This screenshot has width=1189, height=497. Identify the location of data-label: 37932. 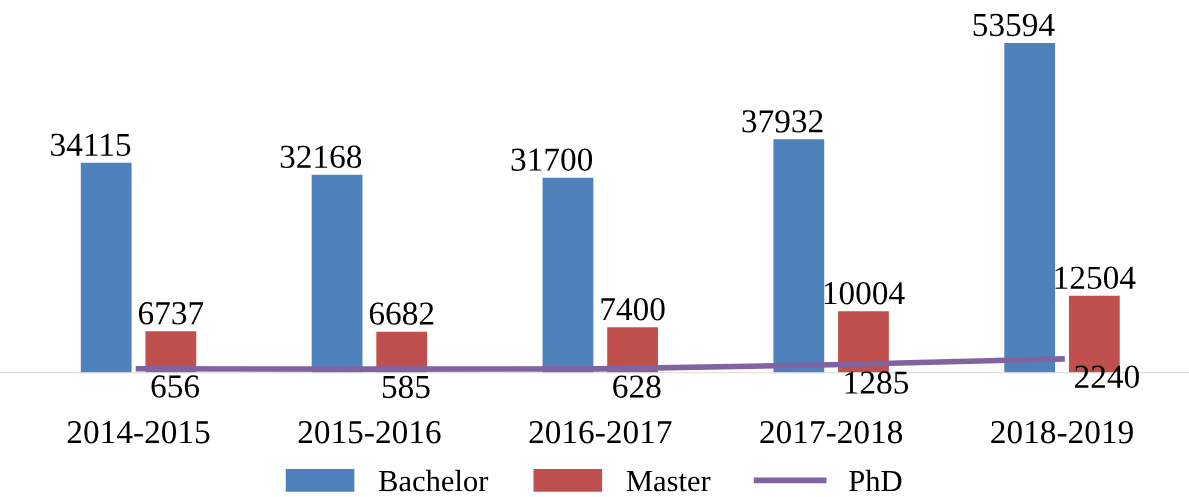
(782, 121).